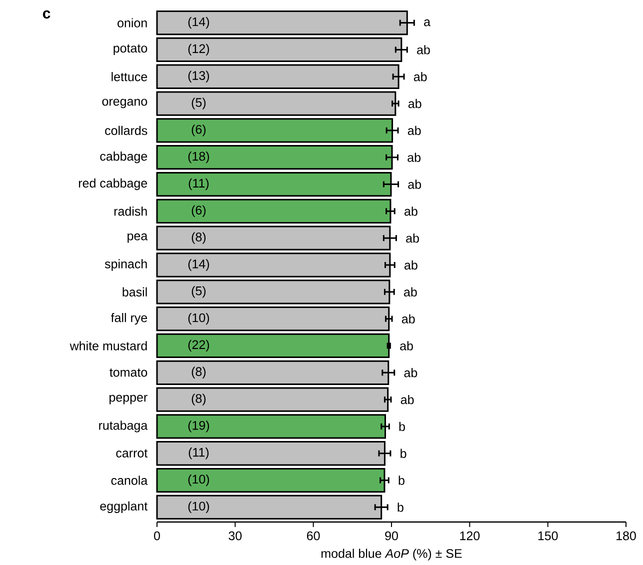 The image size is (643, 565). What do you see at coordinates (548, 536) in the screenshot?
I see `x-tick-label: 150` at bounding box center [548, 536].